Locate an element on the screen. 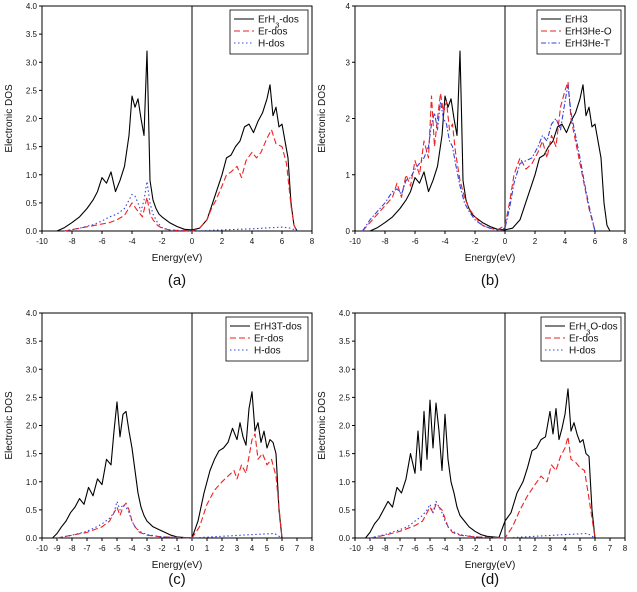 The image size is (637, 592). x-tick-label: -3 is located at coordinates (460, 548).